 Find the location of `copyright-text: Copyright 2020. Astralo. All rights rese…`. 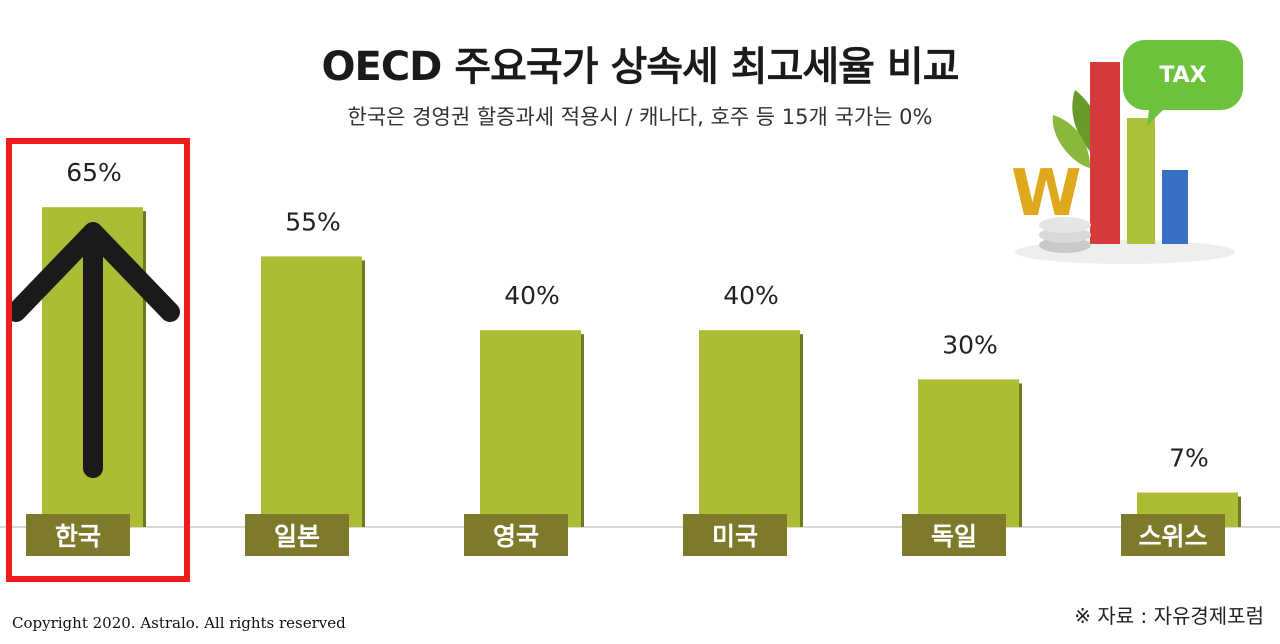

copyright-text: Copyright 2020. Astralo. All rights rese… is located at coordinates (179, 623).